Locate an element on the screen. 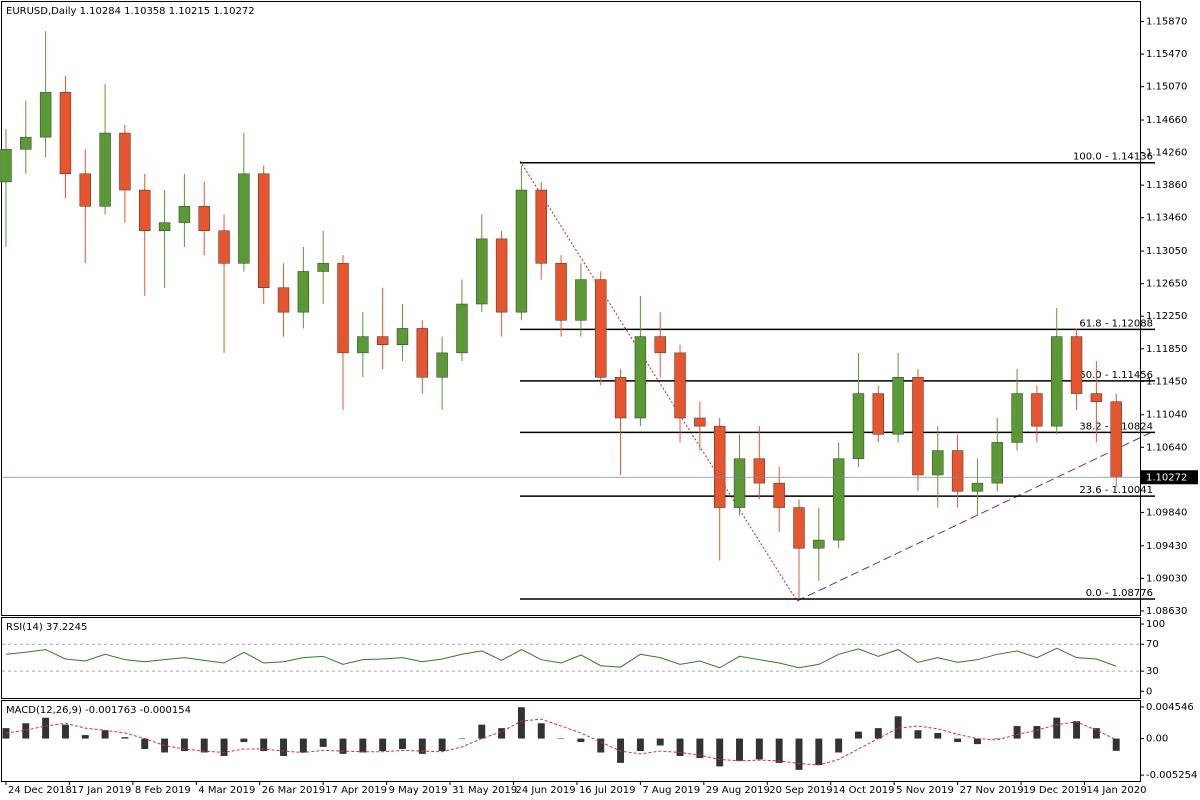  y-tick-label: 1.12250 is located at coordinates (1166, 316).